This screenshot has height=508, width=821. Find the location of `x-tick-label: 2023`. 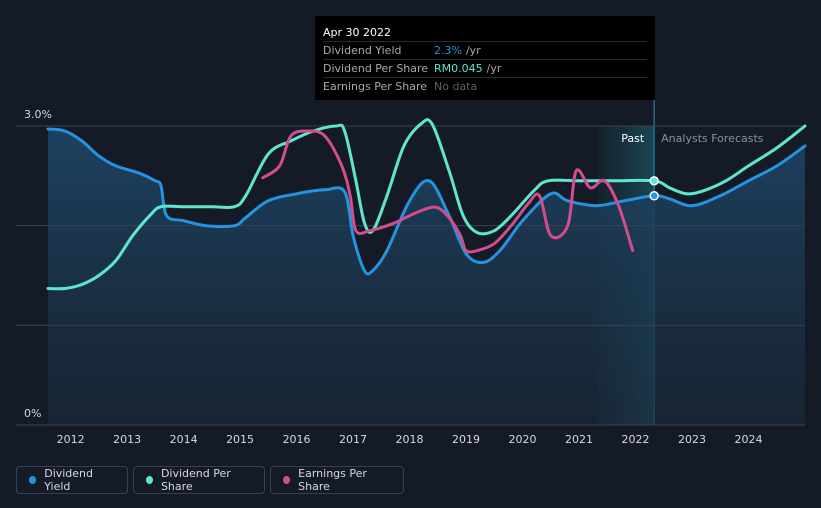

x-tick-label: 2023 is located at coordinates (692, 439).